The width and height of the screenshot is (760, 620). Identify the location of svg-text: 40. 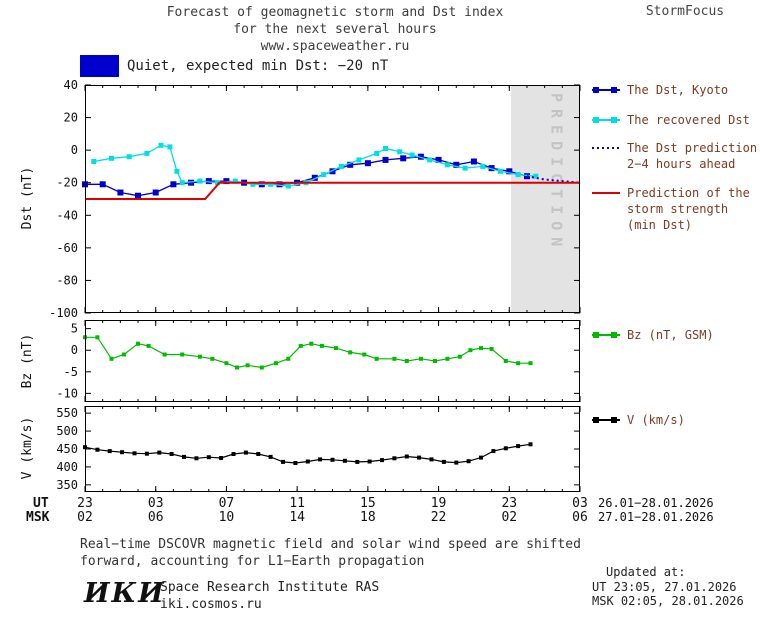
(71, 85).